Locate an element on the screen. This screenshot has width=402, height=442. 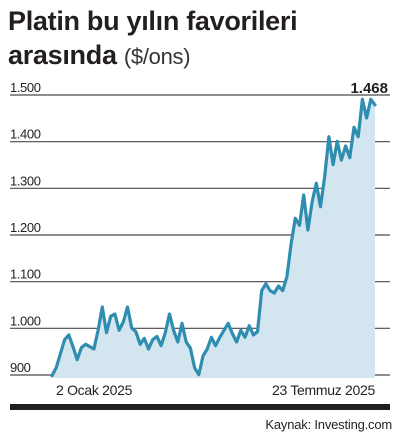
x-tick-label: 2 Ocak 2025 is located at coordinates (94, 390).